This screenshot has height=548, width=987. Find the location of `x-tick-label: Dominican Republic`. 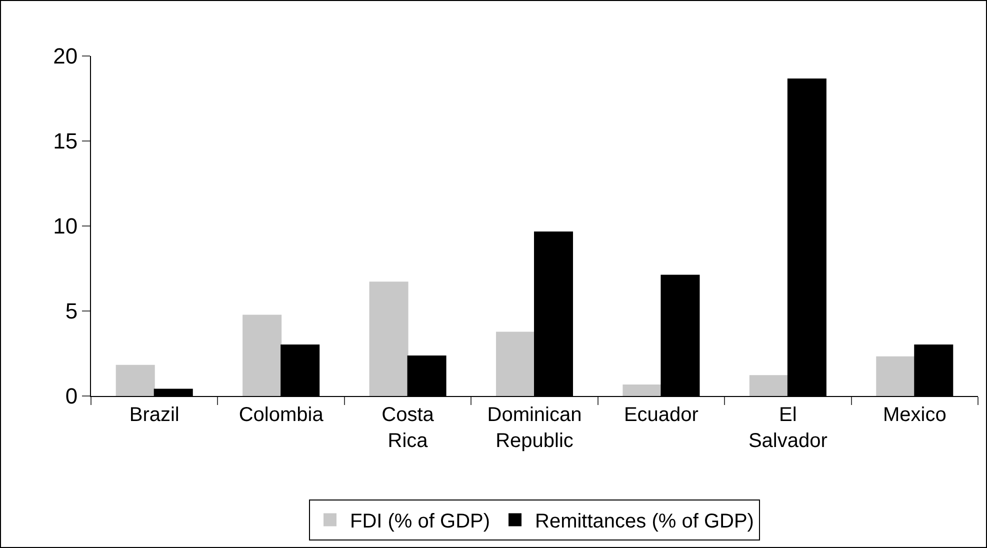

x-tick-label: Dominican Republic is located at coordinates (534, 428).